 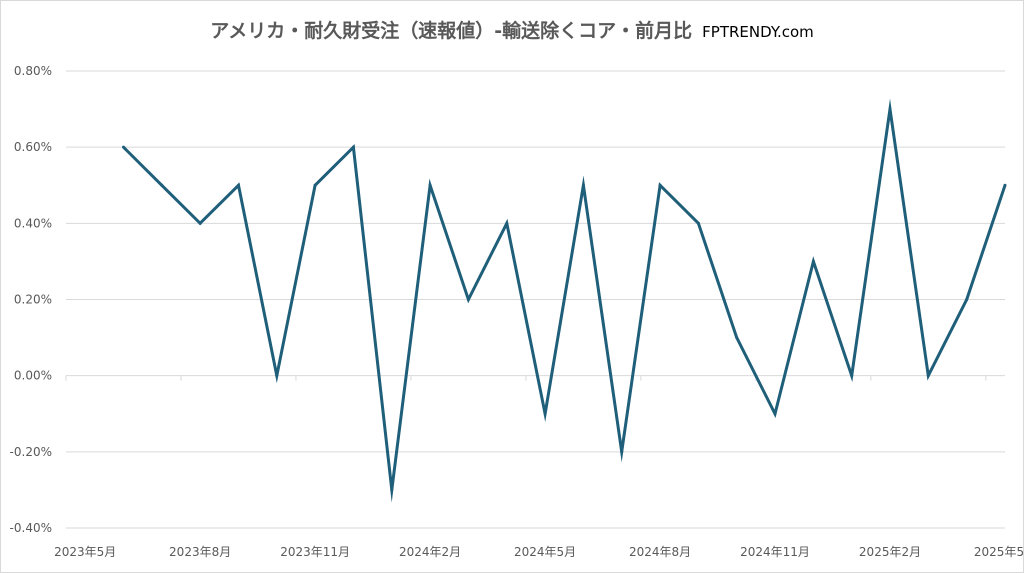 I want to click on chart-title-row: アメリカ・耐久財受注（速報値）-輸送除くコア・前月比 FPTRENDY.com, so click(x=512, y=29).